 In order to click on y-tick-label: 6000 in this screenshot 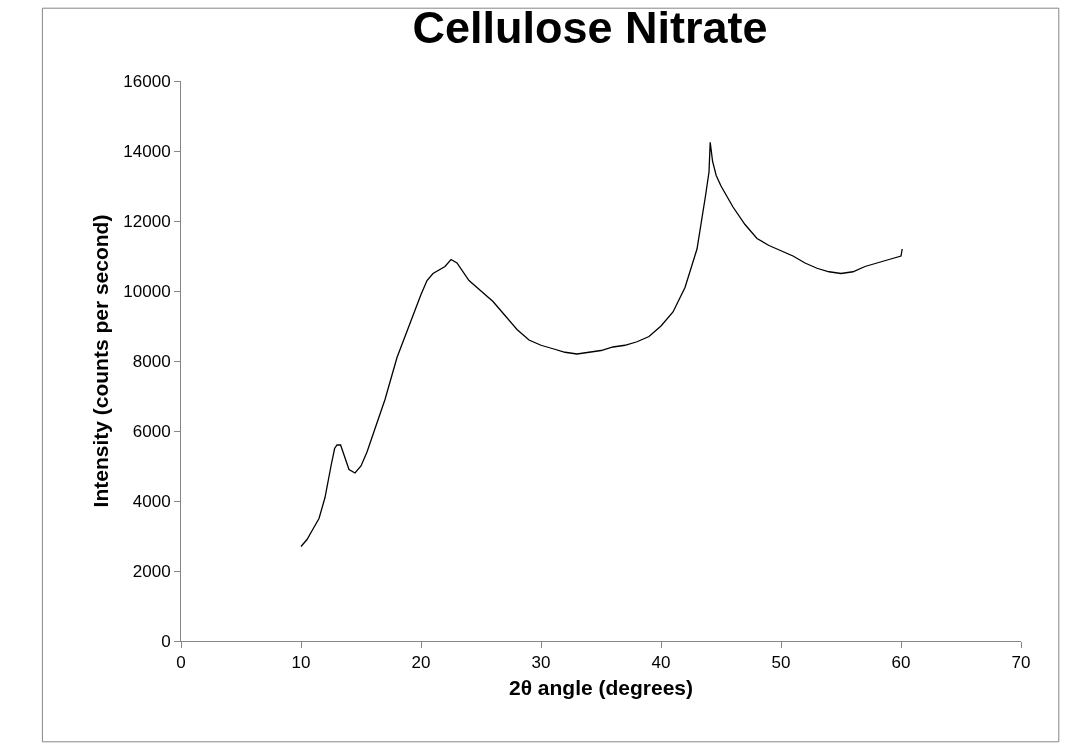, I will do `click(151, 431)`.